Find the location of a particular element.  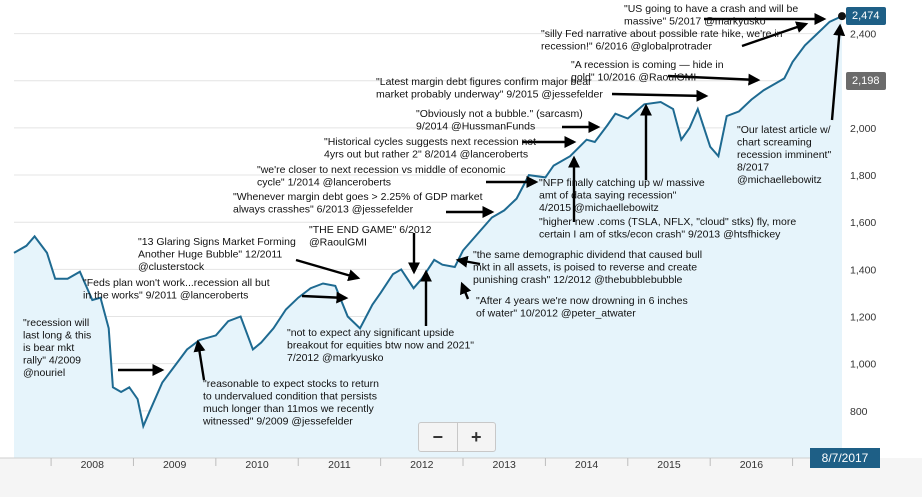

annotation-line: in the works" 9/2011 @lanceroberts is located at coordinates (165, 296).